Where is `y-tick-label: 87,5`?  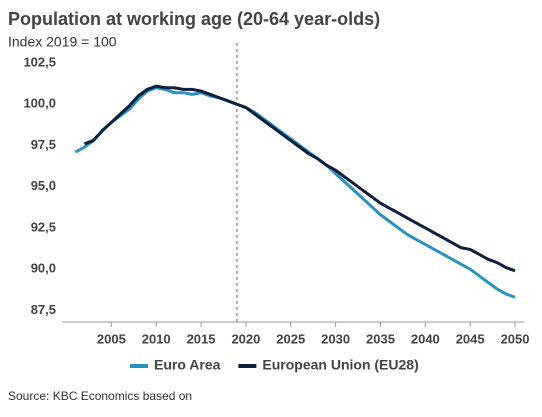 y-tick-label: 87,5 is located at coordinates (43, 309).